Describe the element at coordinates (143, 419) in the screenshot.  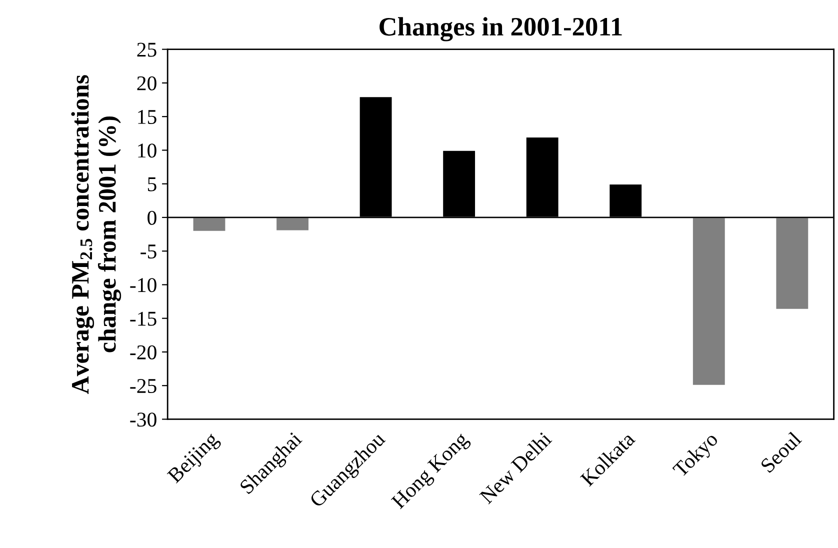
I see `y-tick-label: -30` at that location.